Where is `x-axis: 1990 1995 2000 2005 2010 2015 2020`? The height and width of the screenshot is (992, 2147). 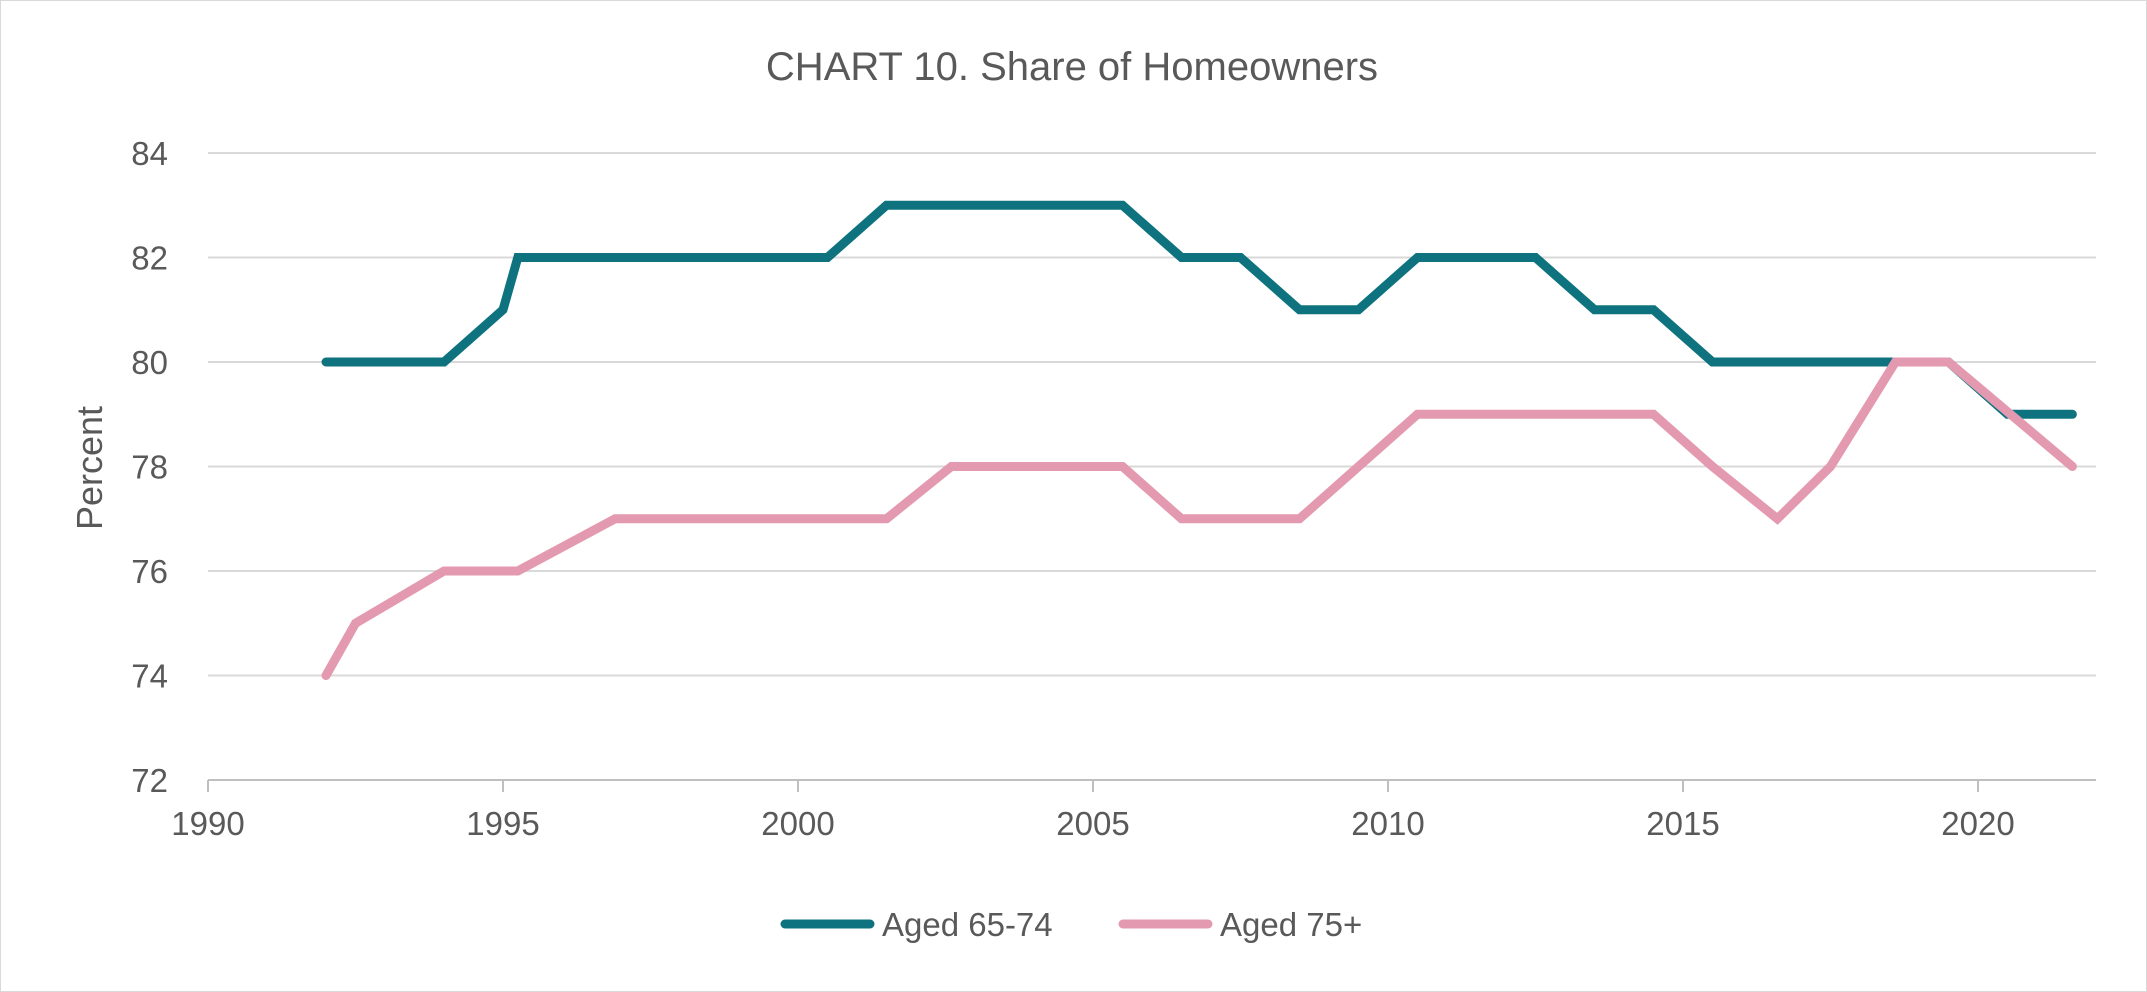 x-axis: 1990 1995 2000 2005 2010 2015 2020 is located at coordinates (1133, 810).